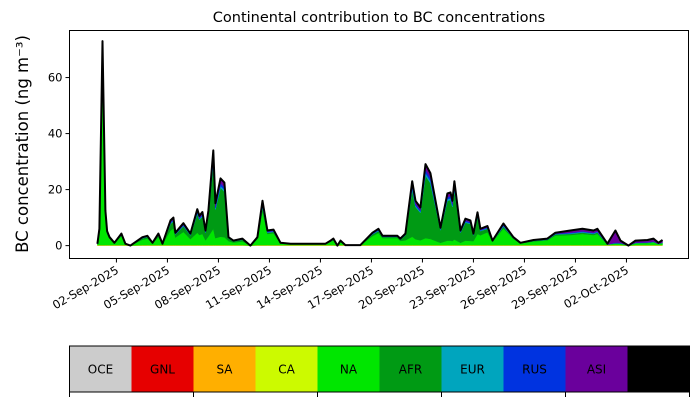 This screenshot has width=698, height=402. I want to click on y-tick-label: 60, so click(55, 78).